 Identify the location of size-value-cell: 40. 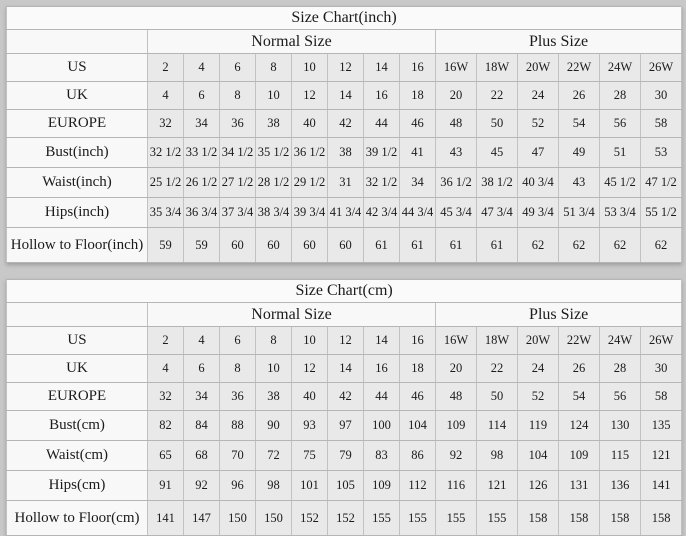
(309, 396).